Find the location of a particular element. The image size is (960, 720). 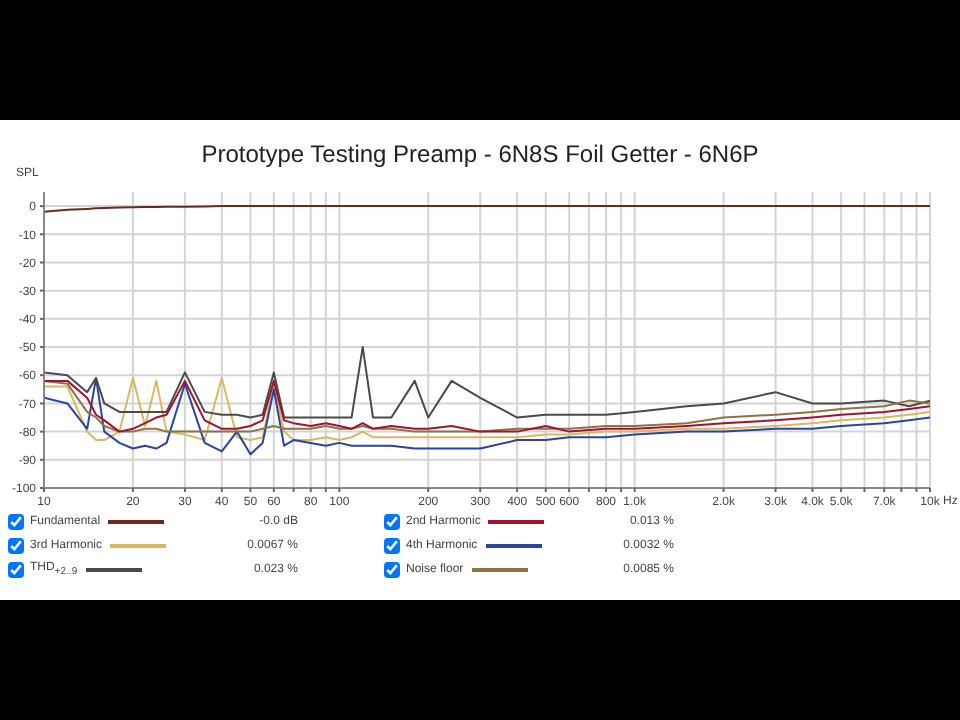

chart-title: Prototype Testing Preamp - 6N8S Foil Getter - 6N6P is located at coordinates (480, 154).